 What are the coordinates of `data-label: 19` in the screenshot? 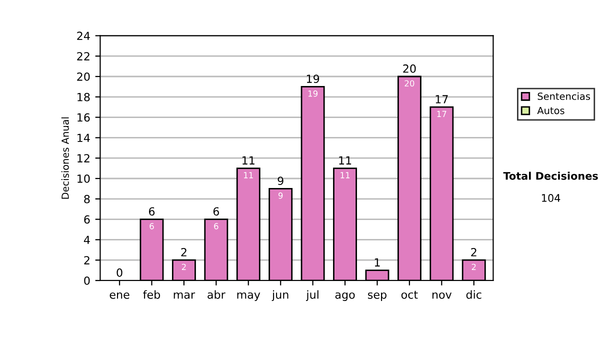 It's located at (313, 93).